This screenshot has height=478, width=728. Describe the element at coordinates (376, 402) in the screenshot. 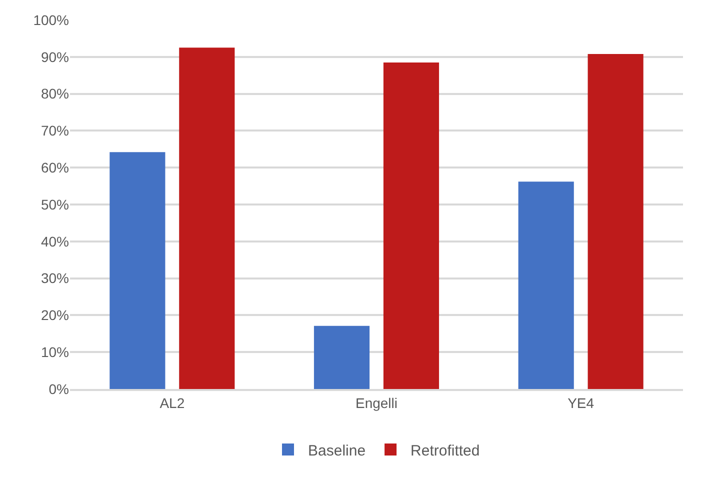

I see `x-tick-label: Engelli` at that location.